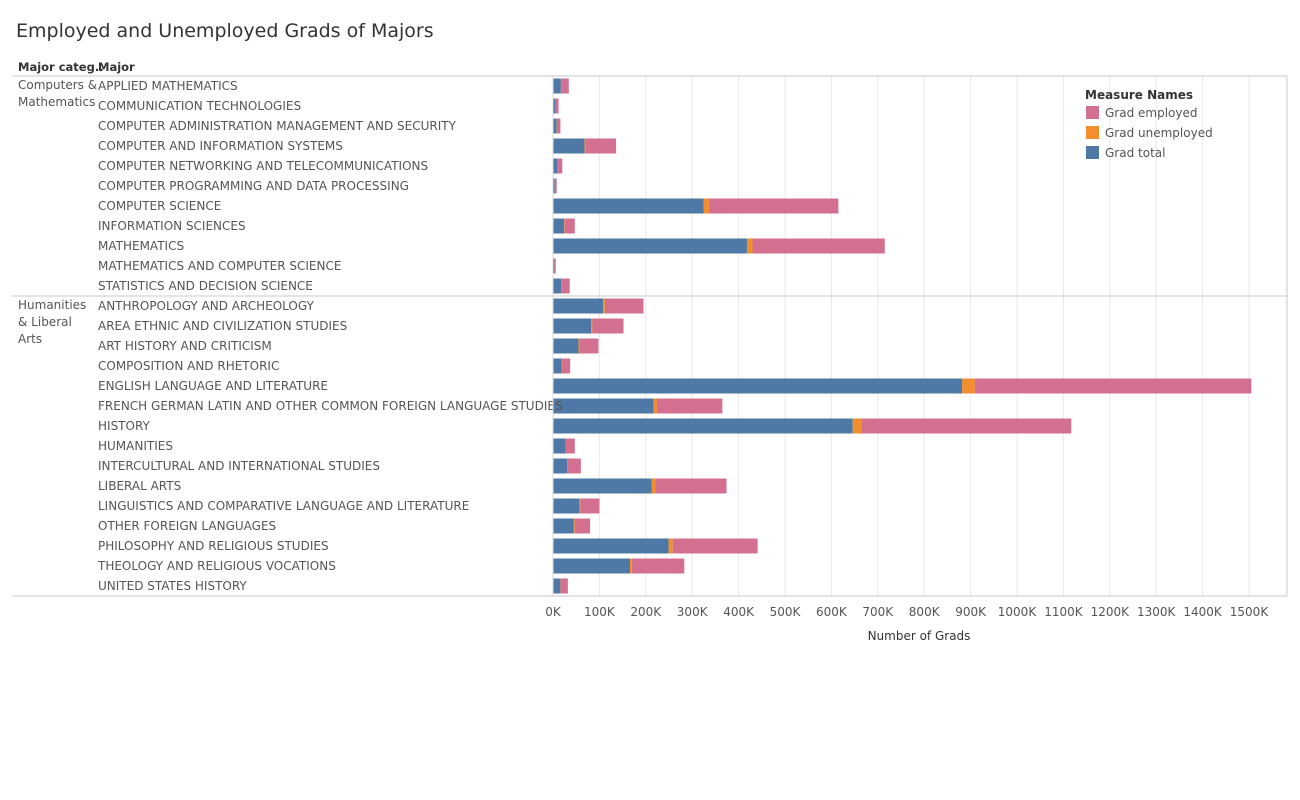 This screenshot has width=1300, height=800. I want to click on chart-title: Employed and Unemployed Grads of Majors, so click(225, 31).